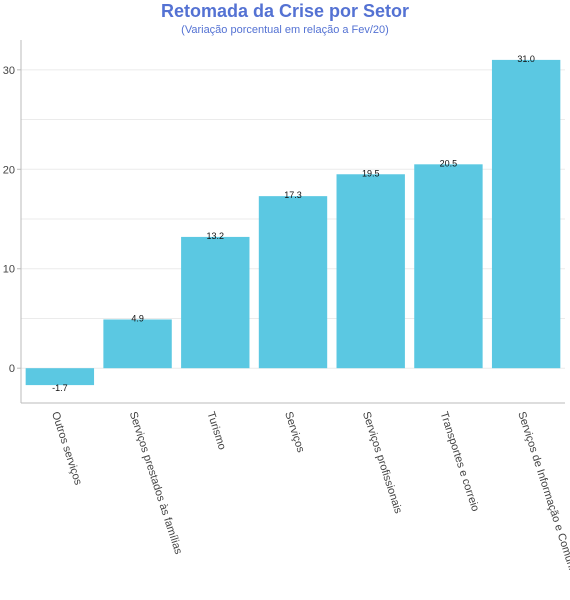 This screenshot has width=570, height=600. What do you see at coordinates (526, 59) in the screenshot?
I see `data-label: 31.0` at bounding box center [526, 59].